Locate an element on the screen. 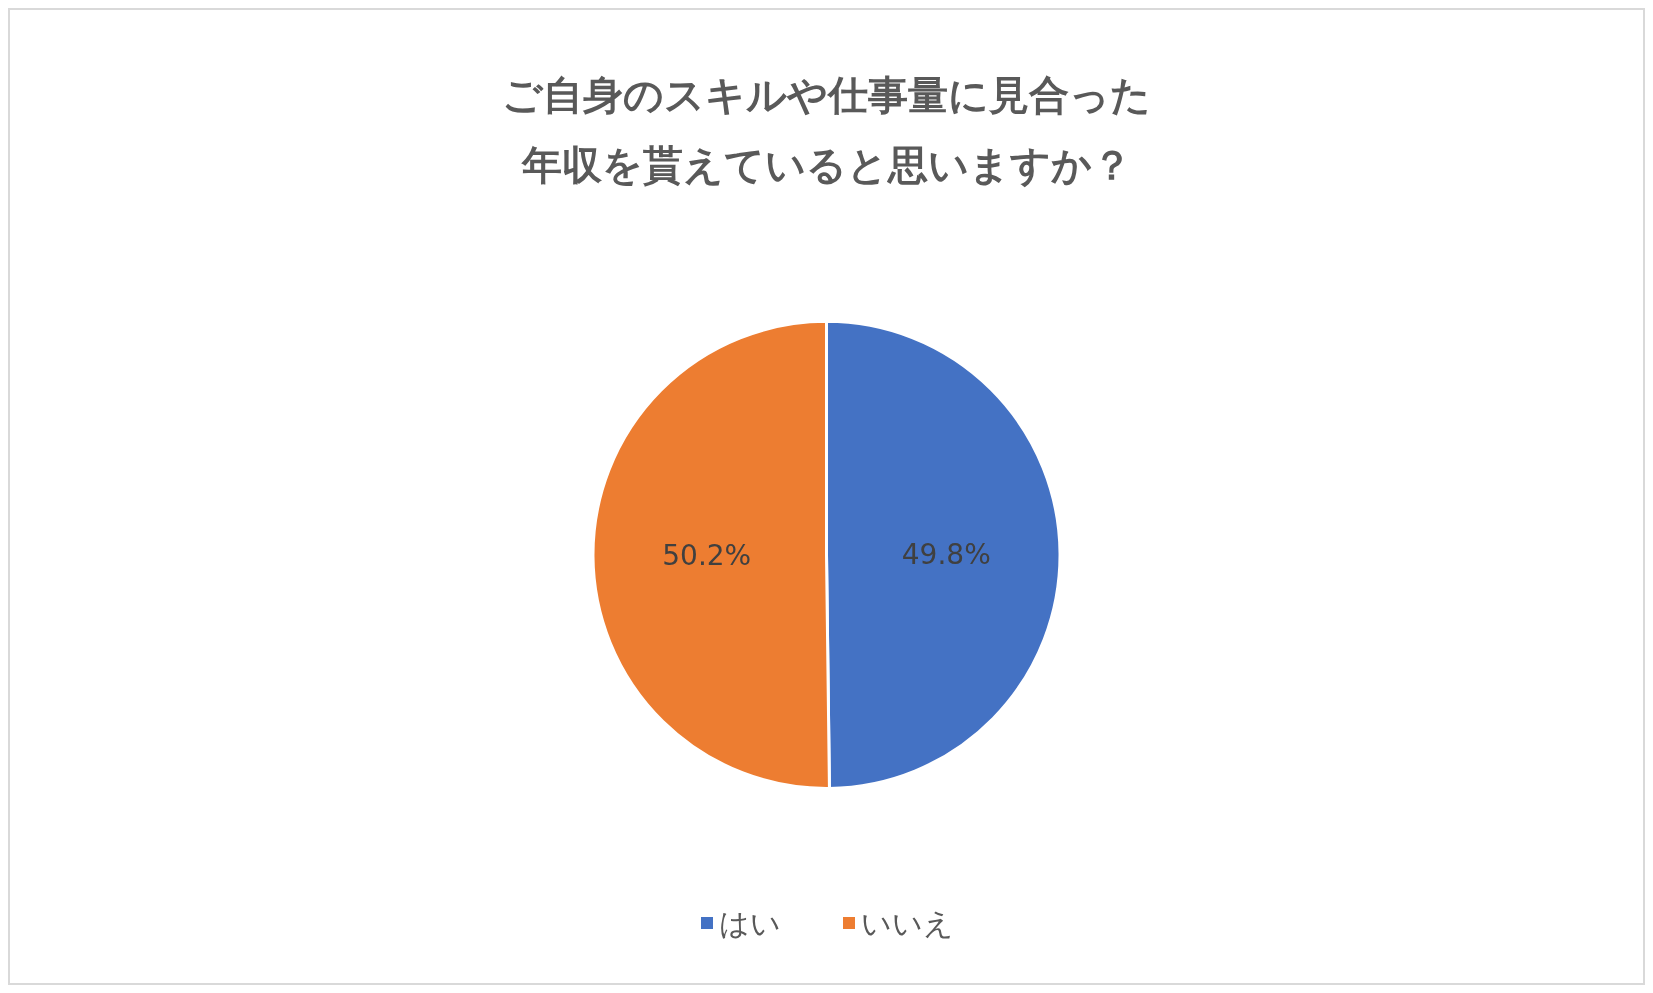 The width and height of the screenshot is (1653, 993). legend-label: いいえ is located at coordinates (907, 923).